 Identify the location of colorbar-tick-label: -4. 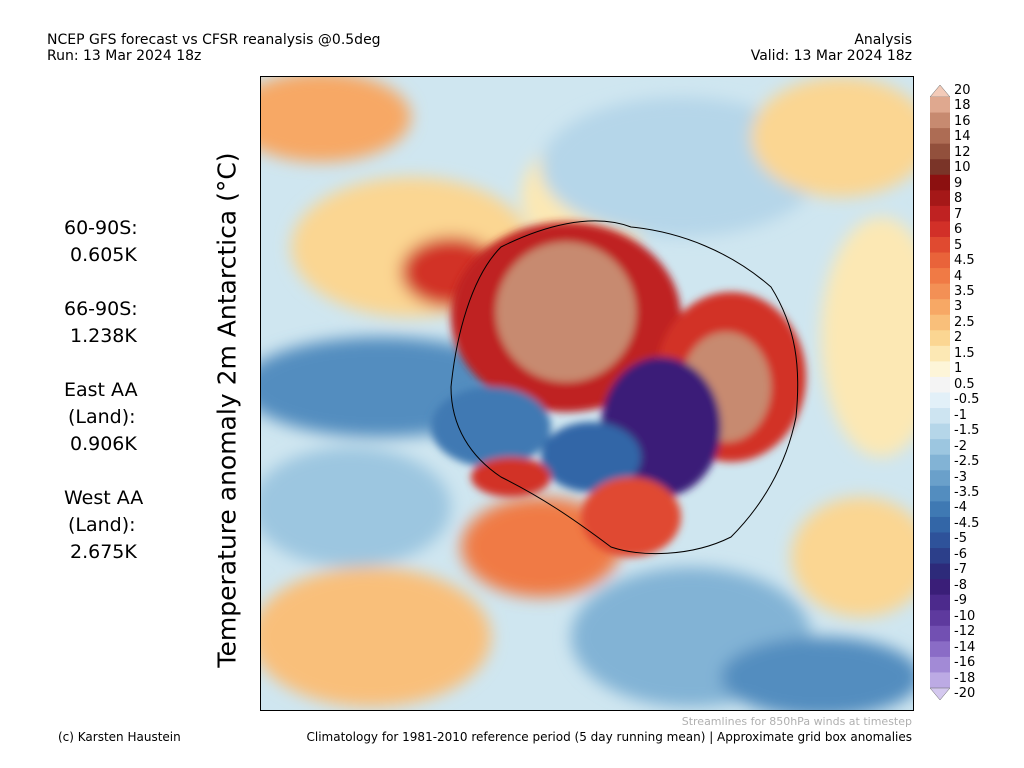
(960, 508).